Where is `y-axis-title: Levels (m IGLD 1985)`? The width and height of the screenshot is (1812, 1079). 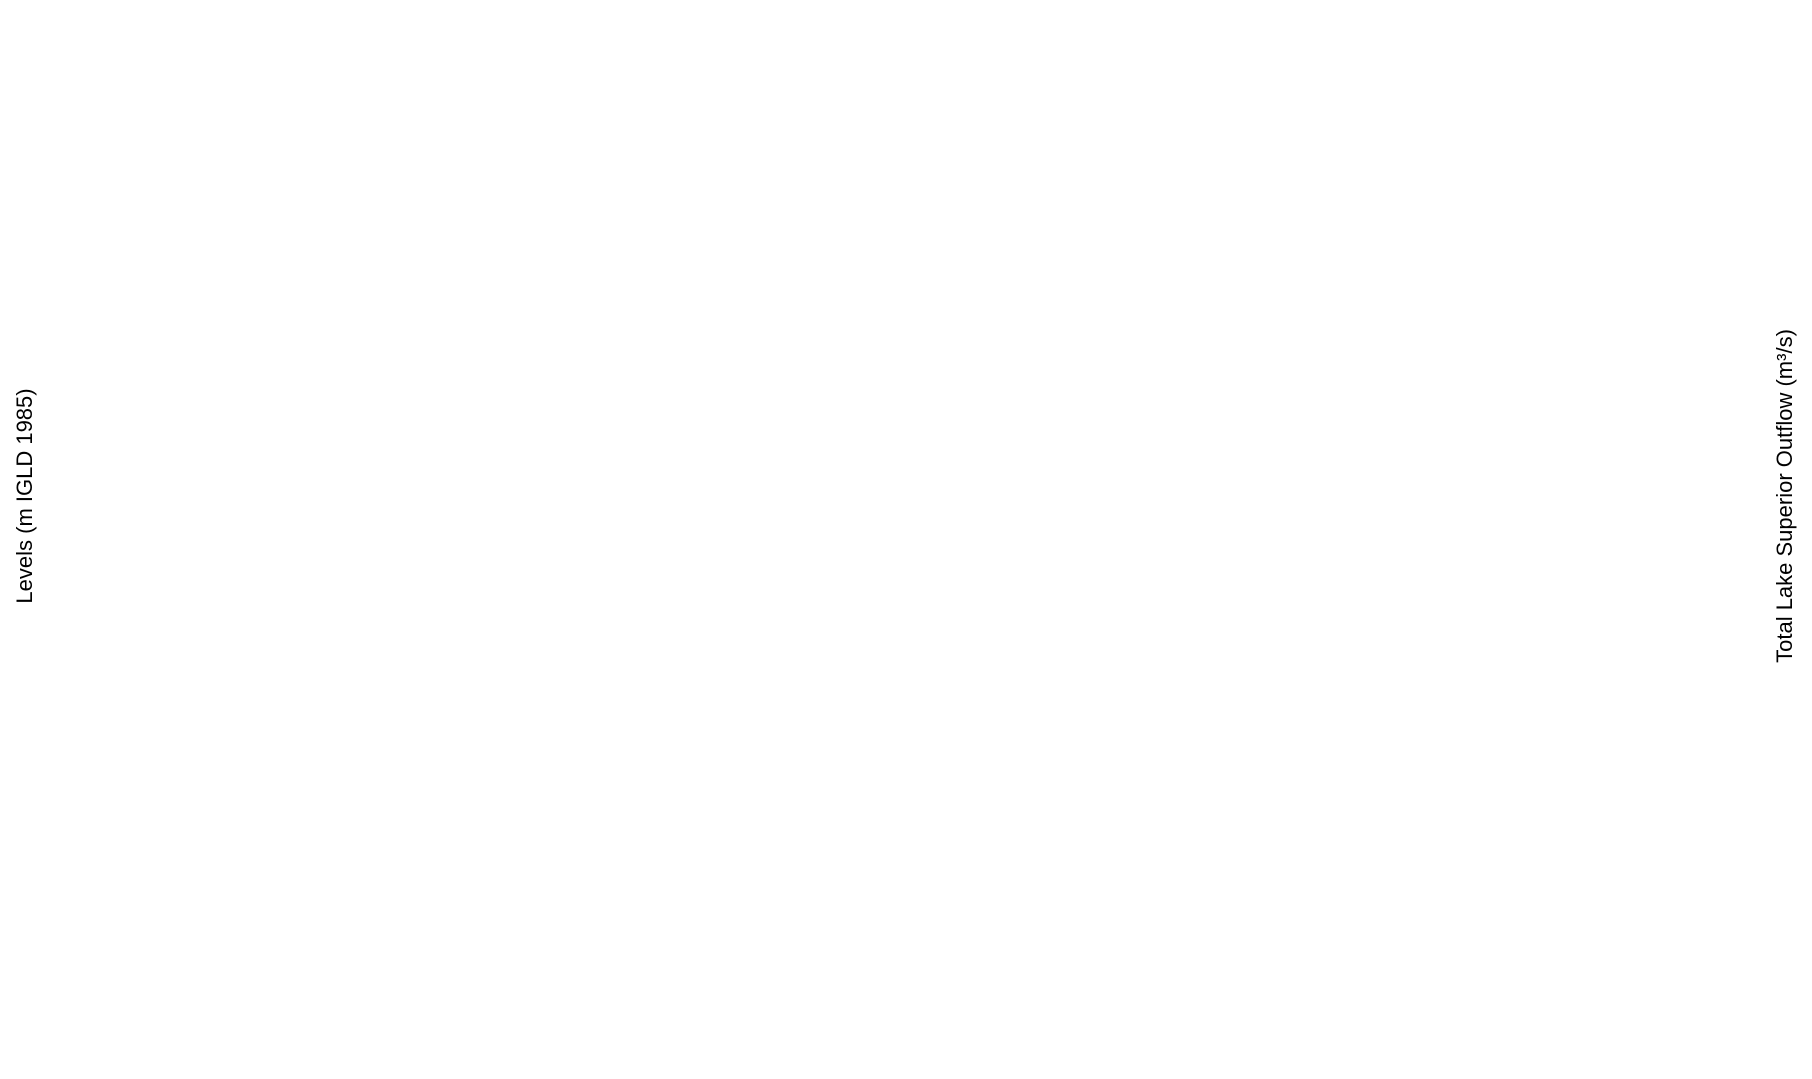 y-axis-title: Levels (m IGLD 1985) is located at coordinates (24, 495).